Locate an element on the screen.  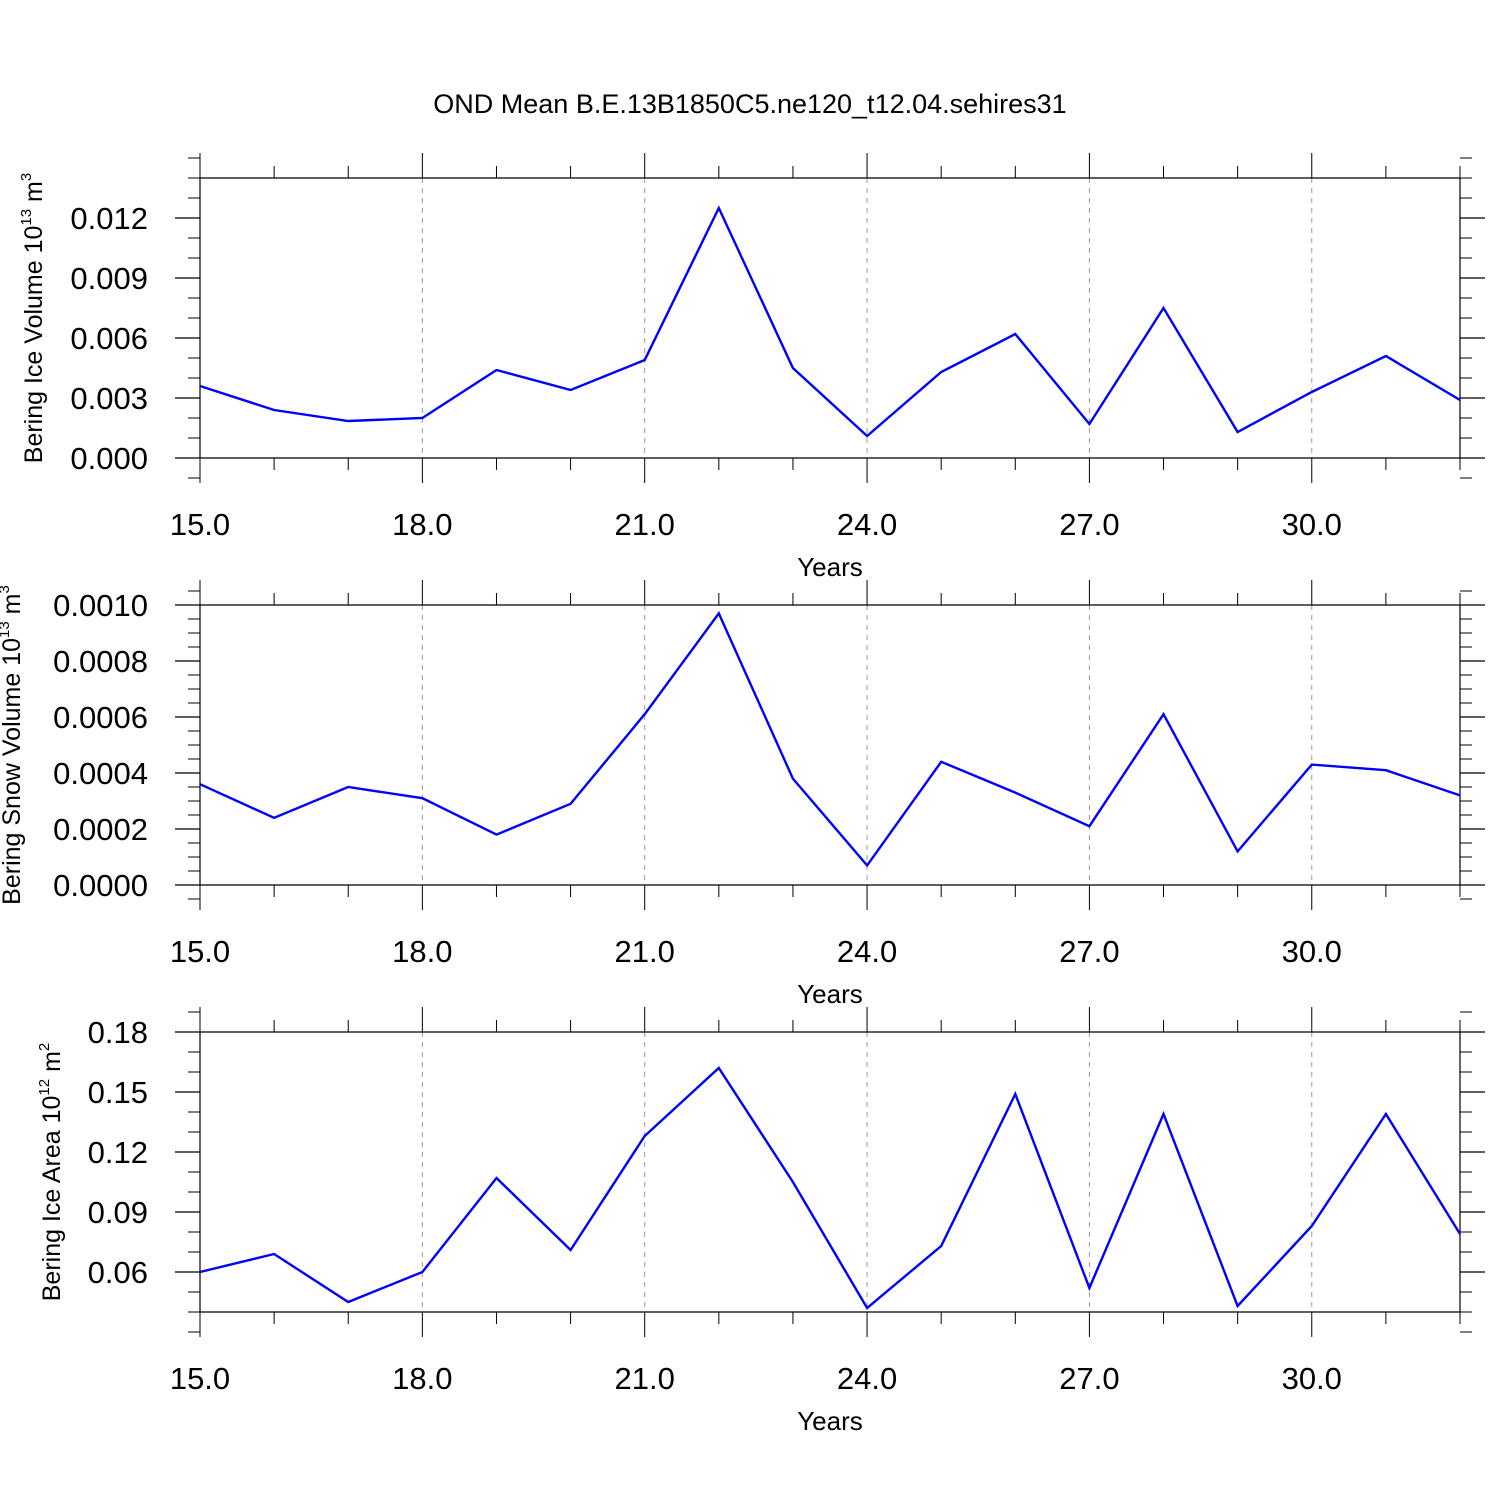
y-axis-title: Bering Ice Volume 1013 m3 is located at coordinates (33, 318).